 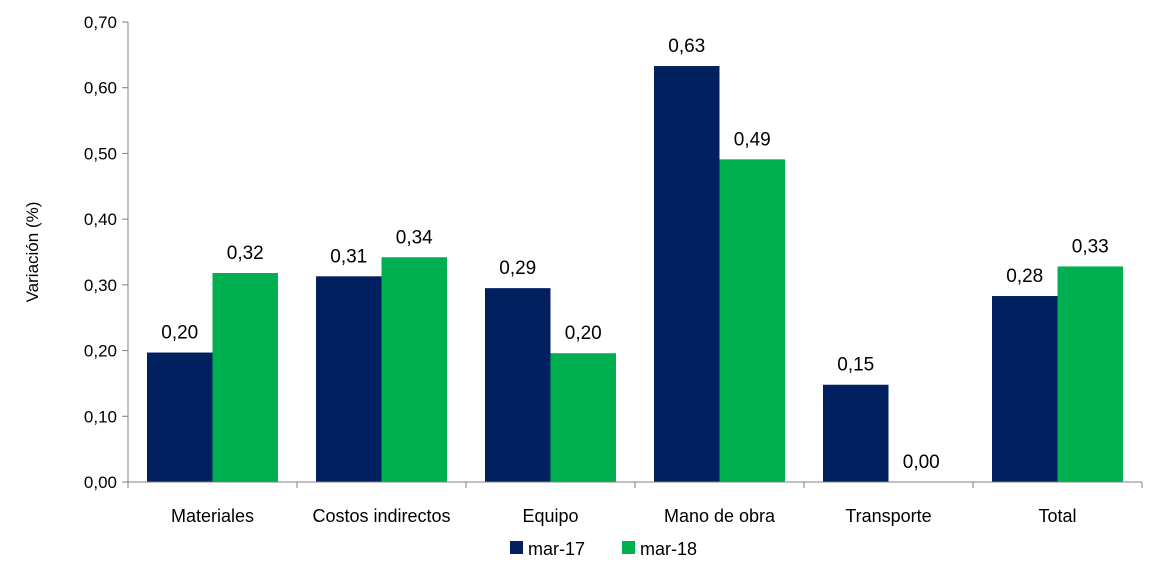 I want to click on data-label: 0,32, so click(x=245, y=253).